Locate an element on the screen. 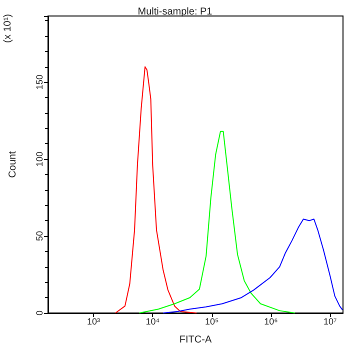 The height and width of the screenshot is (350, 350). x-tick-label: 10³ is located at coordinates (93, 321).